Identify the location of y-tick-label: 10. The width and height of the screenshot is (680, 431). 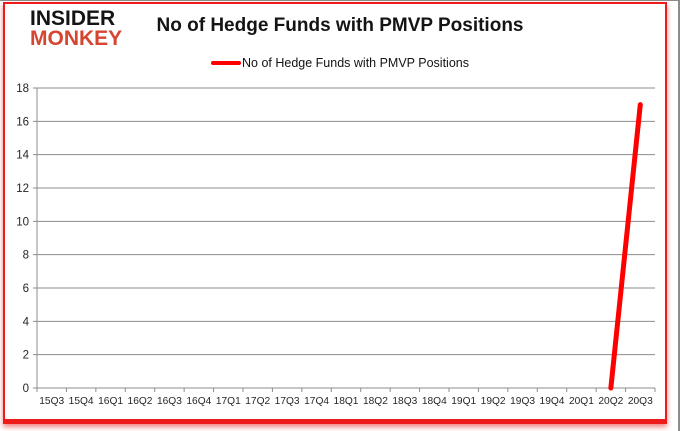
(22, 222).